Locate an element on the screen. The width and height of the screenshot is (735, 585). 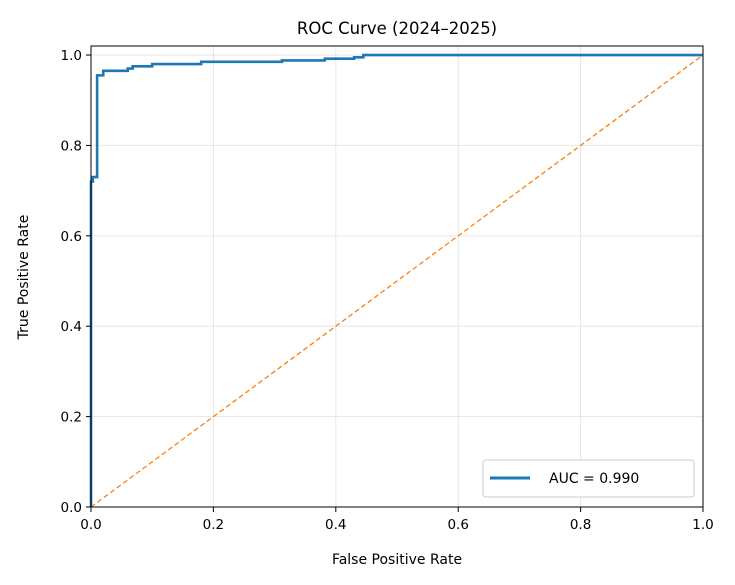
legend-box is located at coordinates (588, 478).